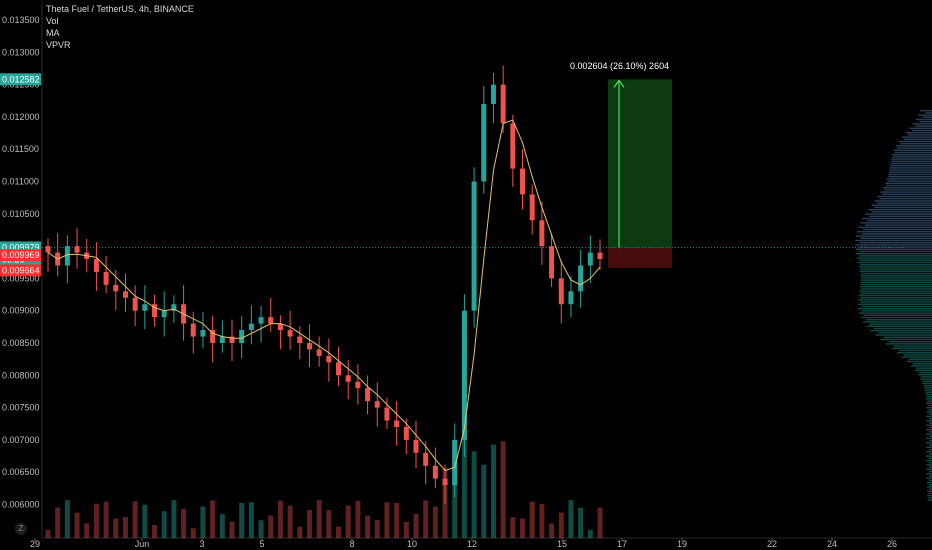 This screenshot has width=932, height=550. I want to click on scale-z-button: Z, so click(21, 529).